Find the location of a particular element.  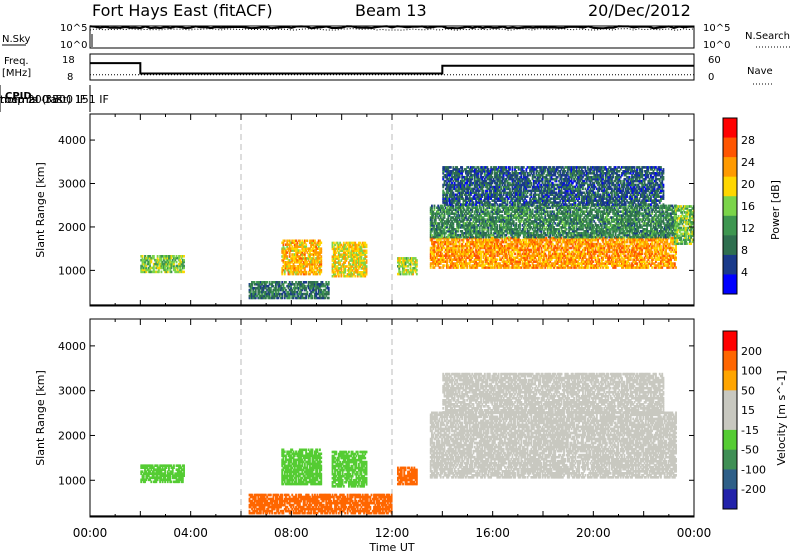

cpid-segment-label: rbsp 200 IF is located at coordinates (31, 99).